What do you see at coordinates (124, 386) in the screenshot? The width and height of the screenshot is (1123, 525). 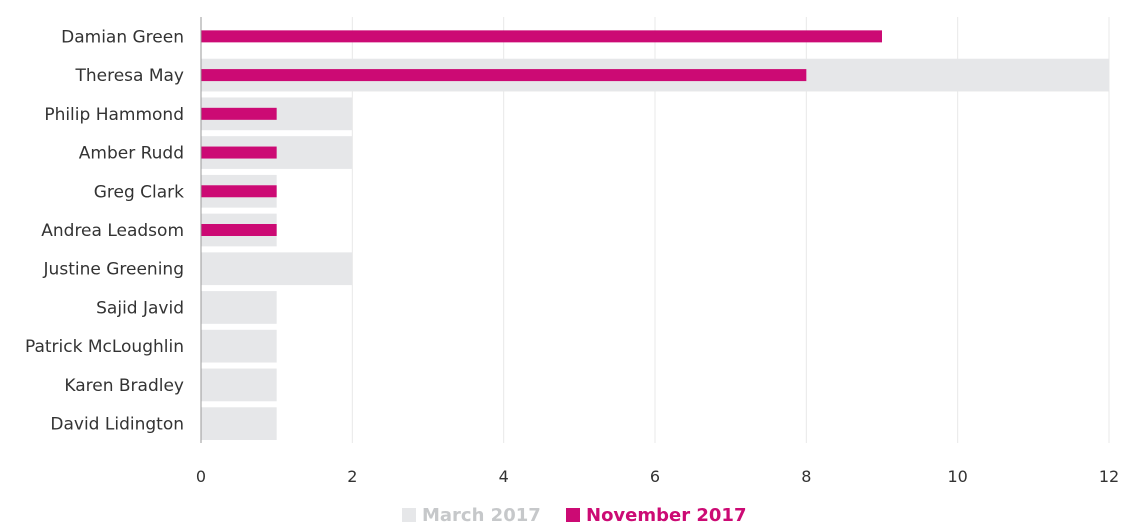 I see `category-label: Karen Bradley` at bounding box center [124, 386].